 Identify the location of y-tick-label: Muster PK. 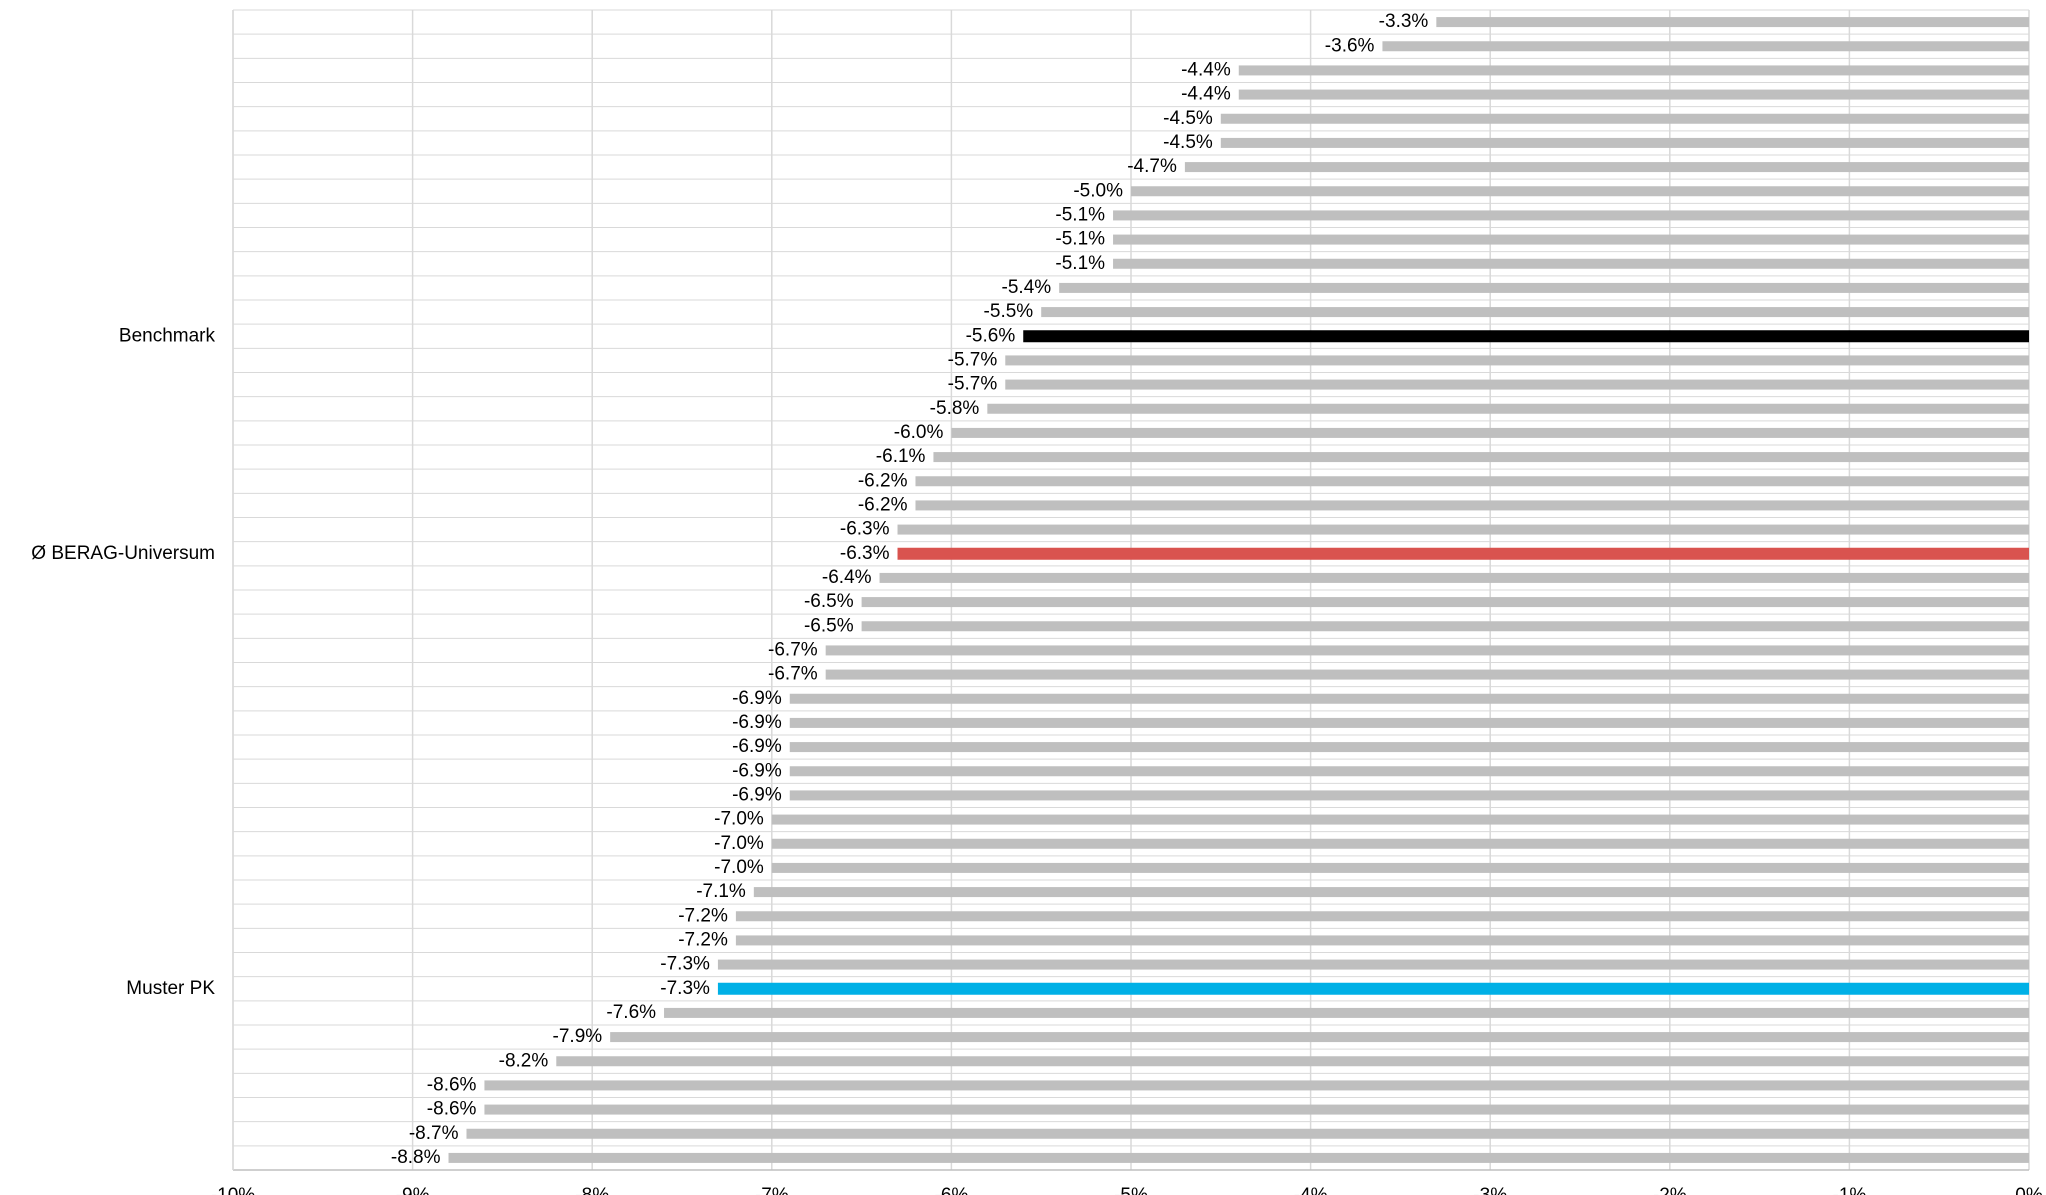
(170, 988).